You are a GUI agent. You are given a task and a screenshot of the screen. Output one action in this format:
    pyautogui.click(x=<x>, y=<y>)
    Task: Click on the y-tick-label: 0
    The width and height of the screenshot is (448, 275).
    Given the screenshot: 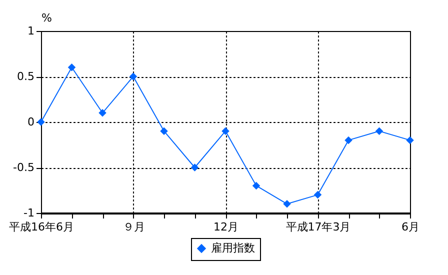 What is the action you would take?
    pyautogui.click(x=31, y=122)
    